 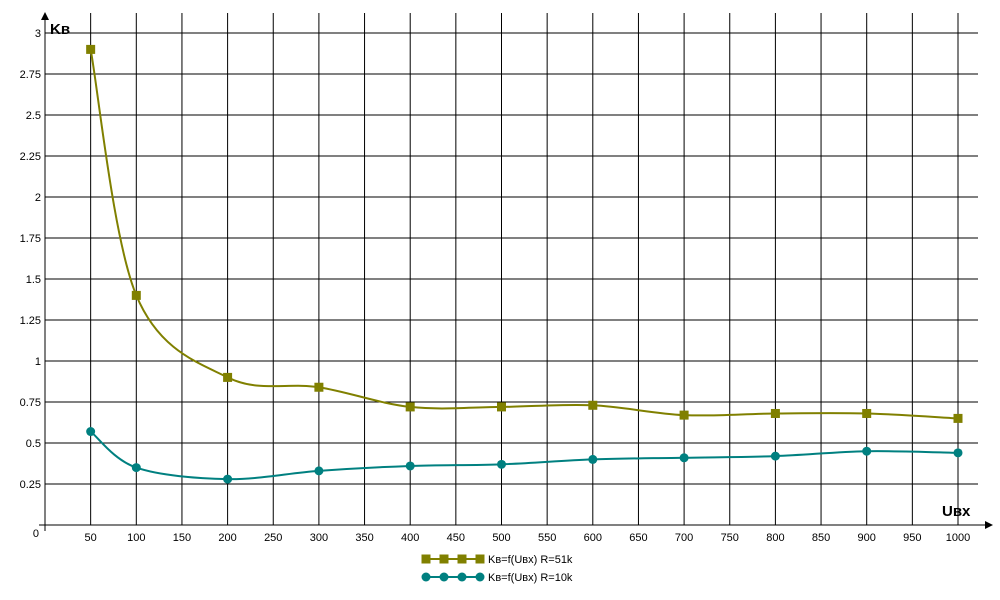 I want to click on x-tick-label: 250, so click(x=273, y=538).